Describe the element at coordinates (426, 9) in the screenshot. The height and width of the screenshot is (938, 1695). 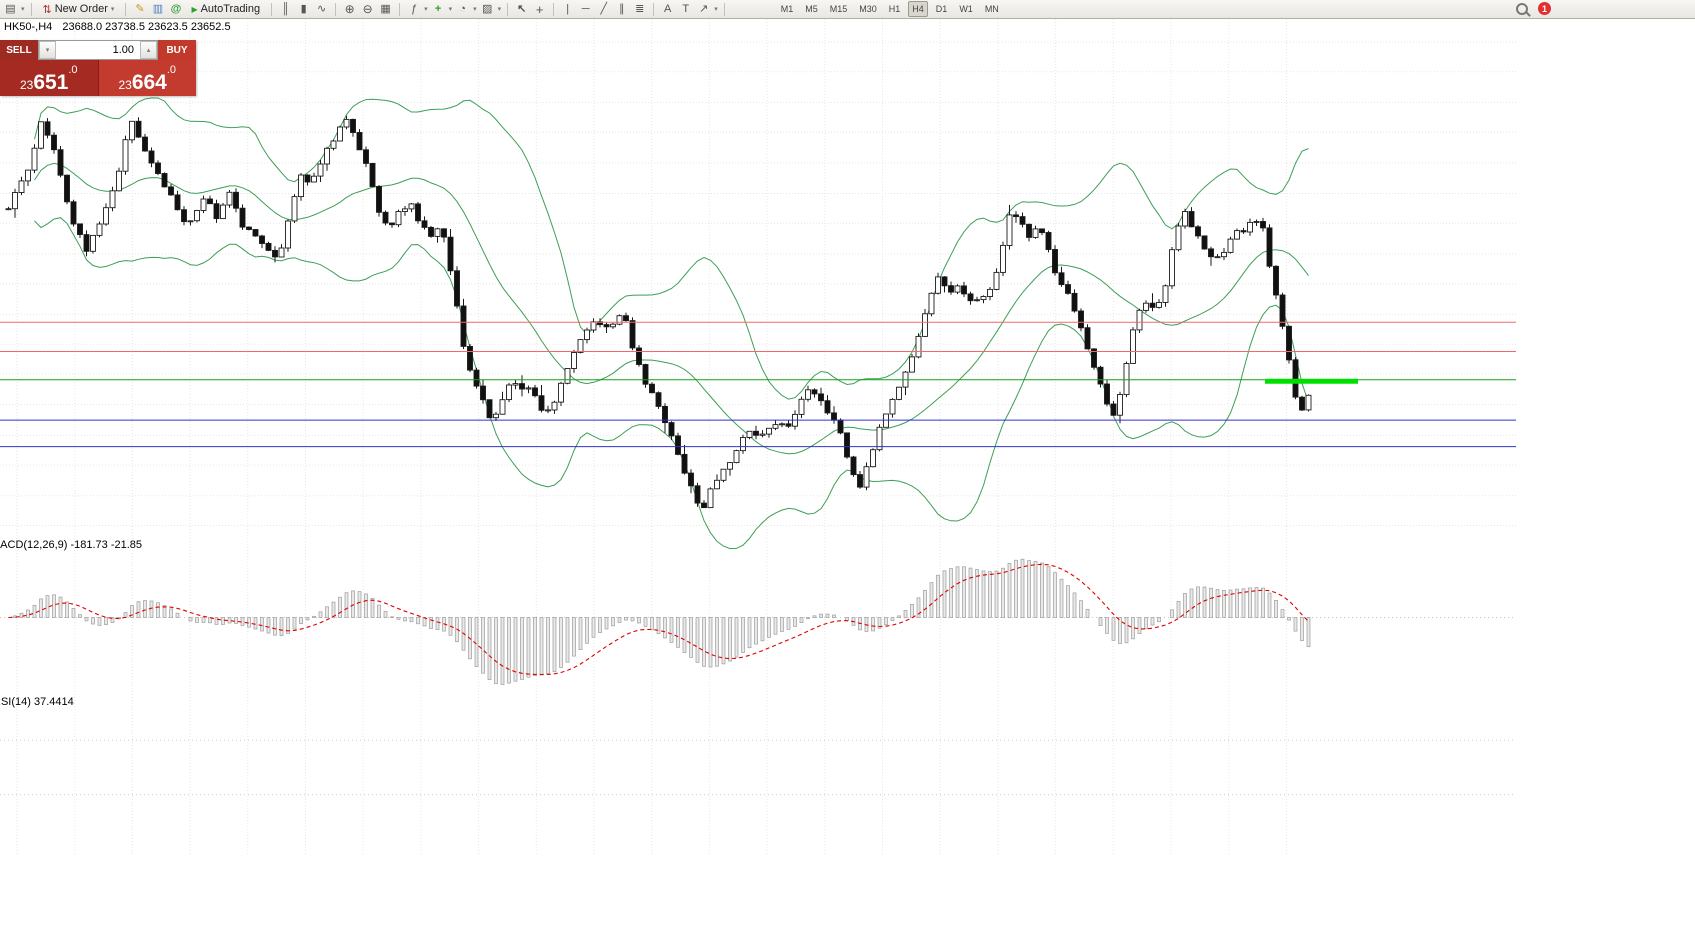
I see `indicators-dropdown-icon: ▾` at that location.